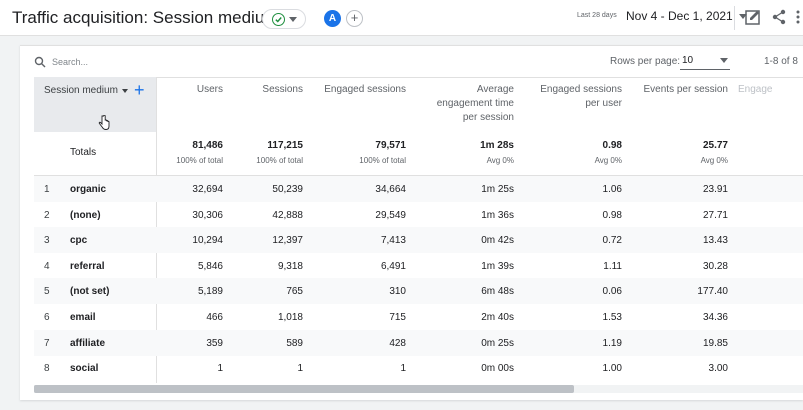 The height and width of the screenshot is (410, 803). What do you see at coordinates (354, 18) in the screenshot?
I see `add-comparison-button: +` at bounding box center [354, 18].